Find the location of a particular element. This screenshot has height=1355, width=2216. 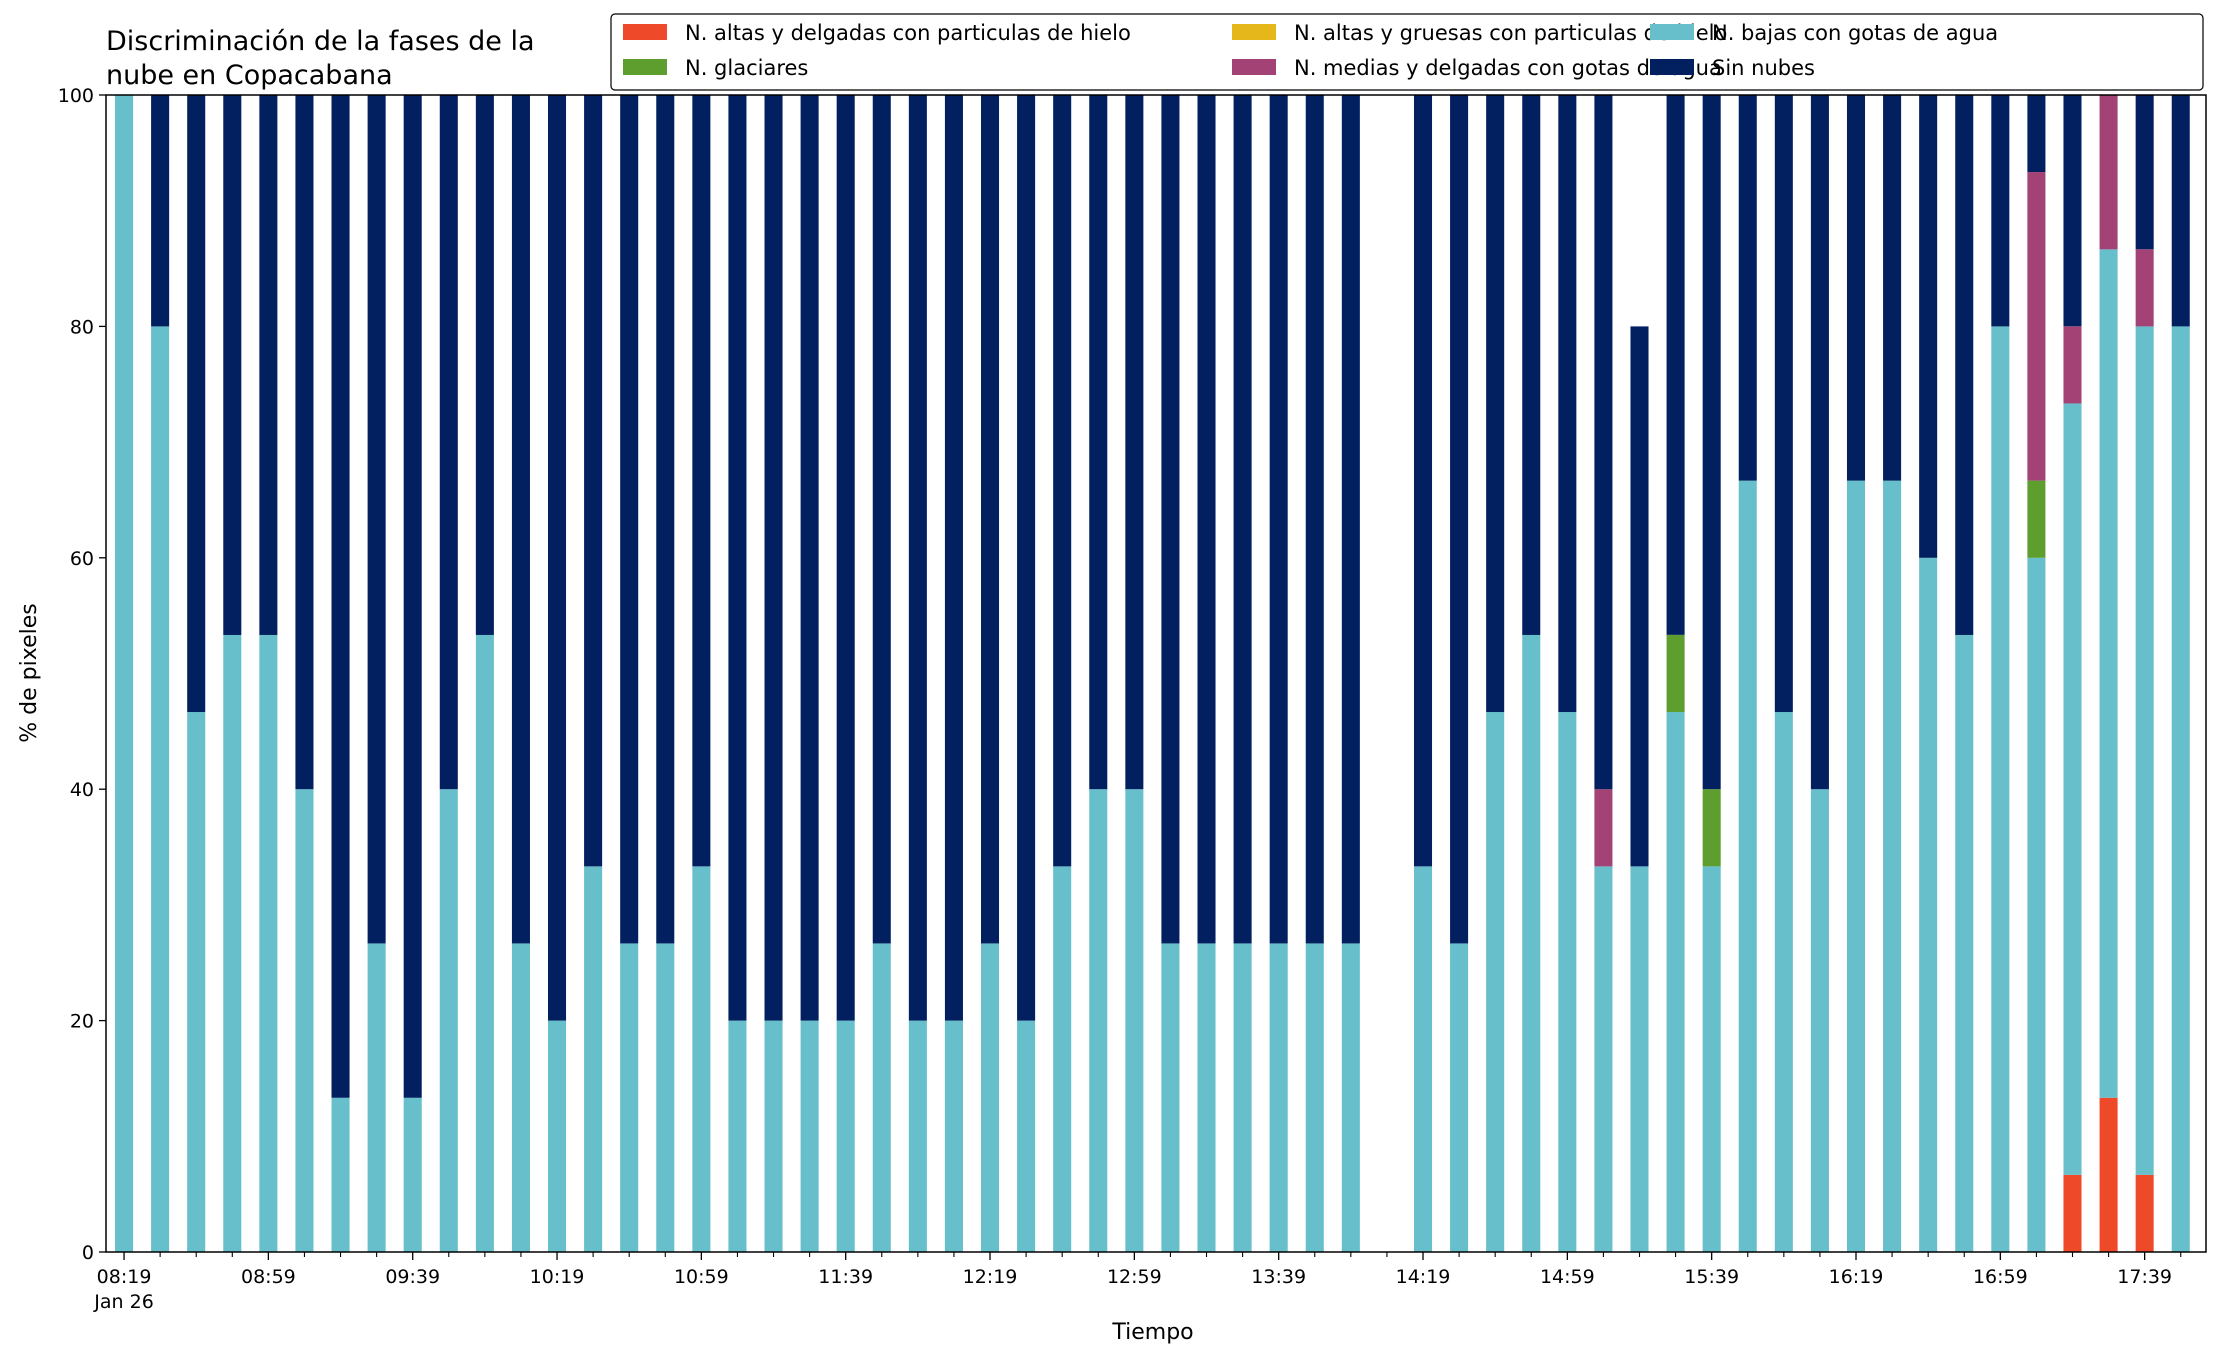

x-tick-label: 12:19 is located at coordinates (990, 1277).